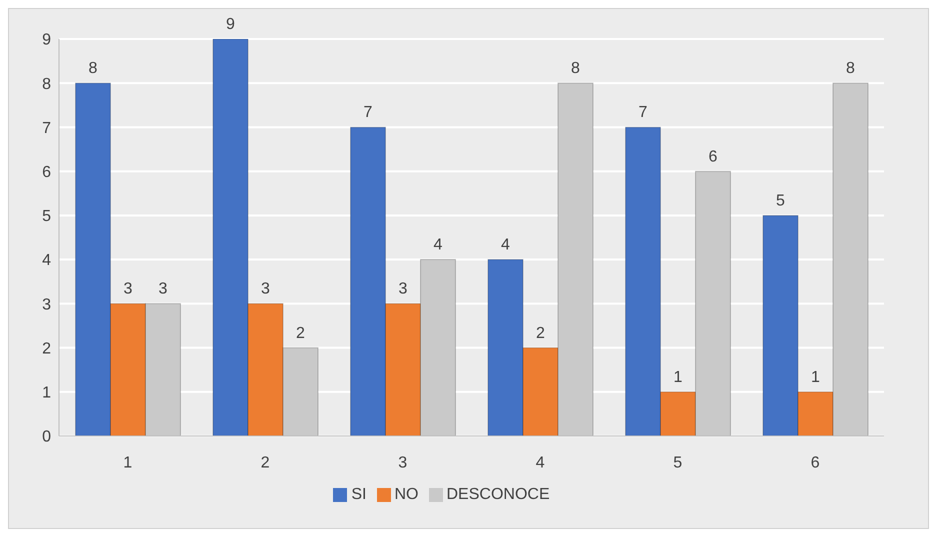  I want to click on data-label: 6, so click(713, 157).